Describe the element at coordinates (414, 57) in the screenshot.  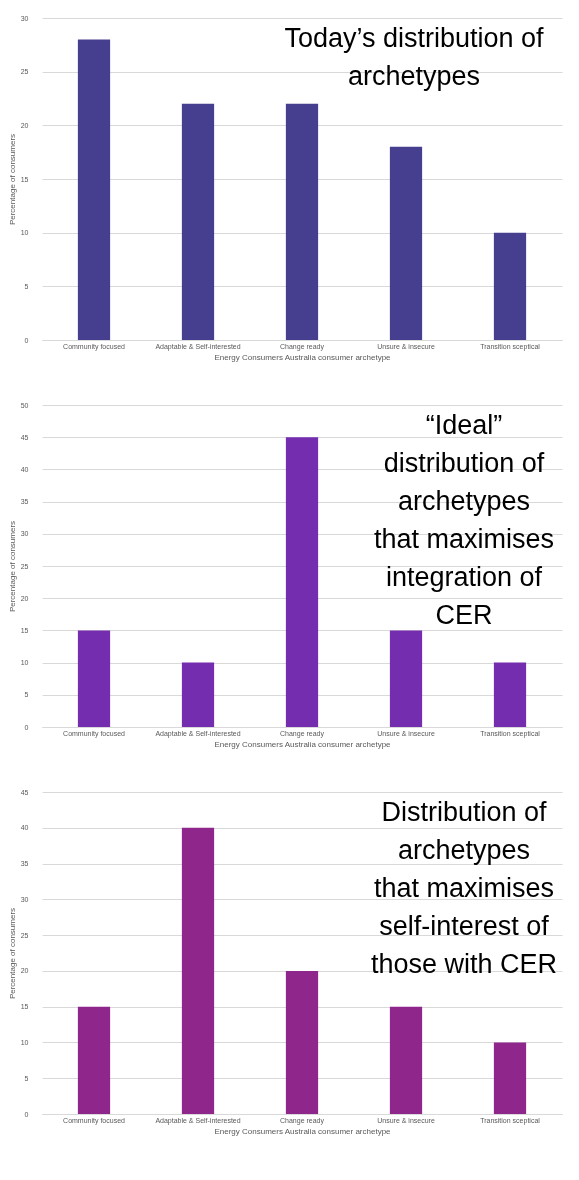
I see `text: Today’s distribution of archetypes` at that location.